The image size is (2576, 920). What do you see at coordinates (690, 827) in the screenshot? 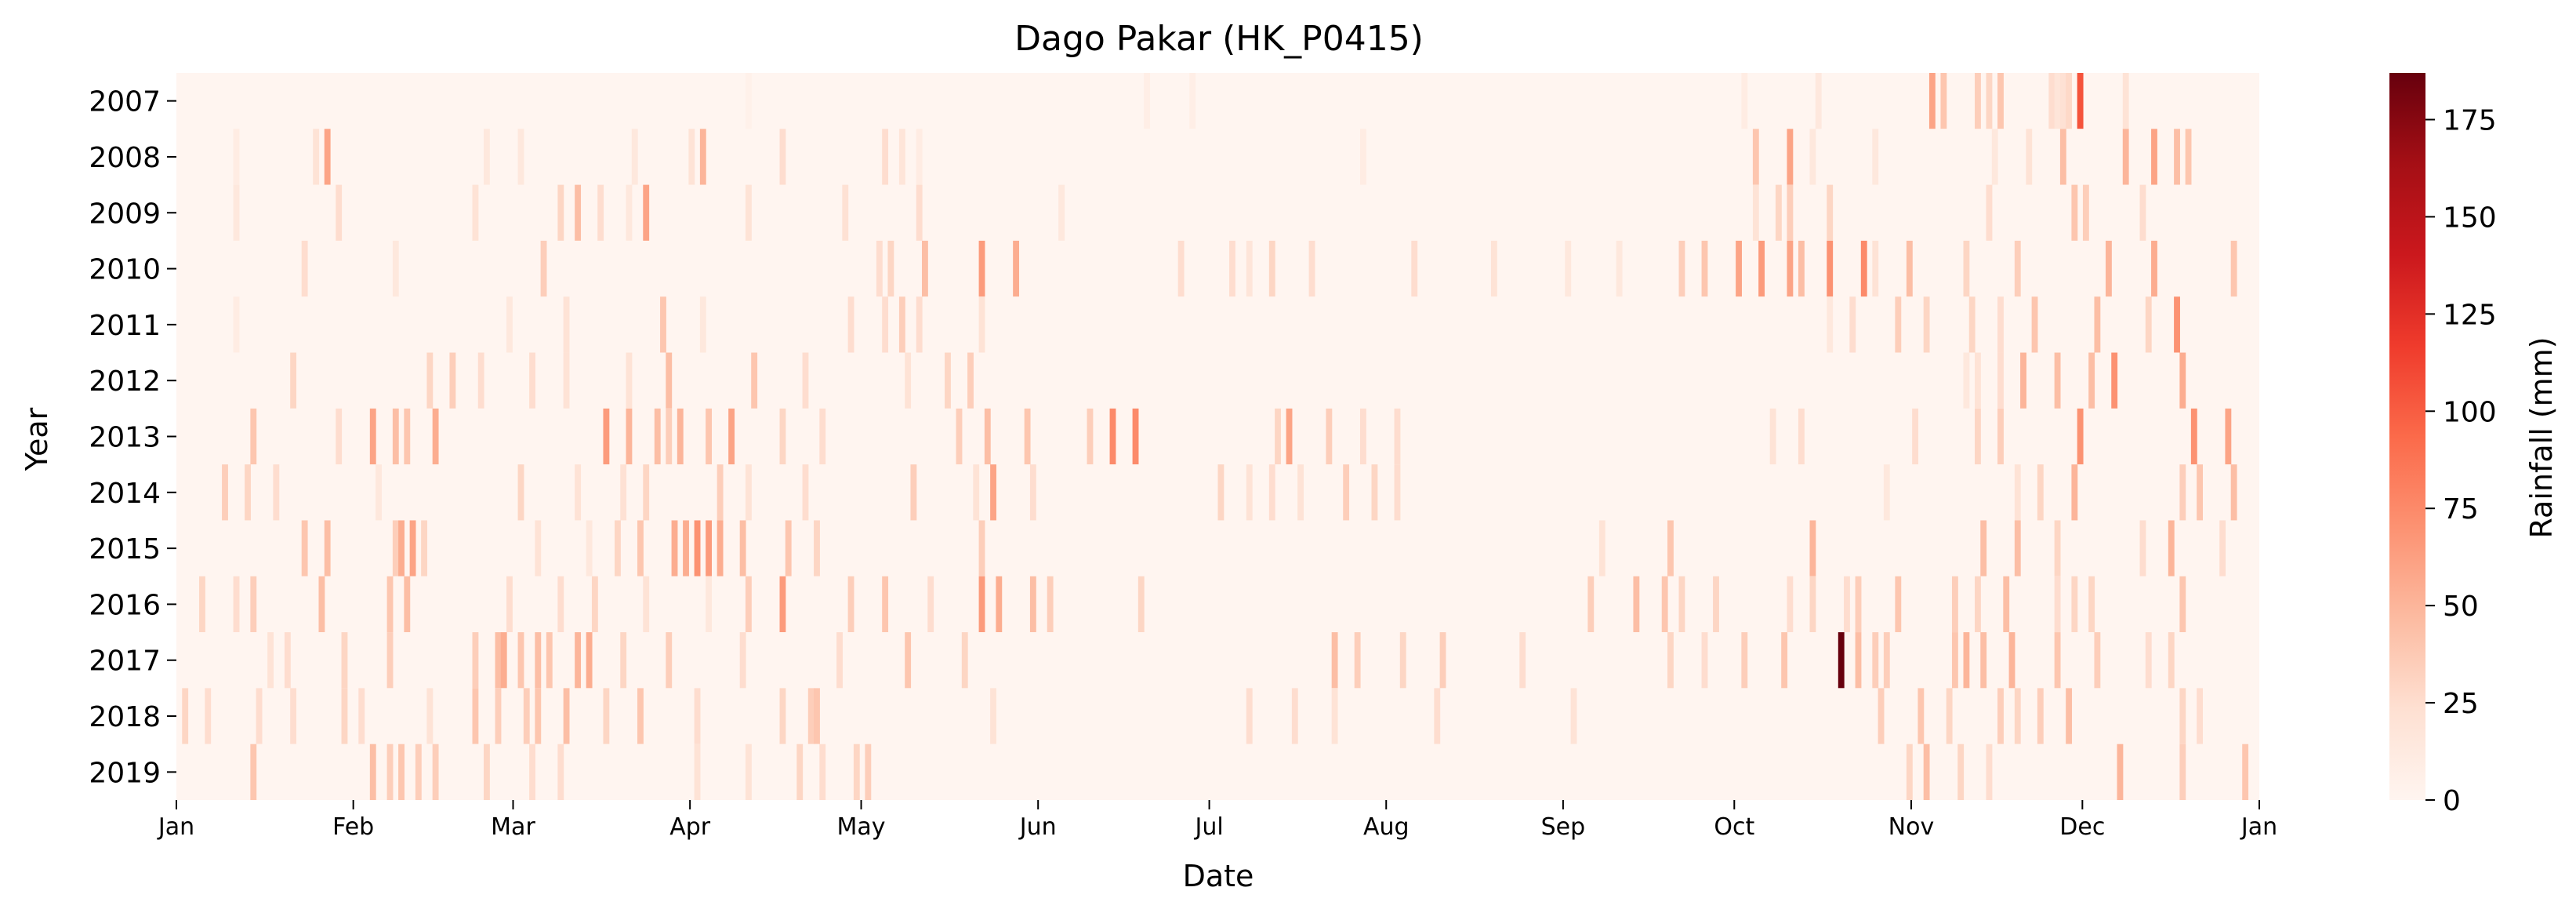
I see `x-tick-label: Apr` at bounding box center [690, 827].